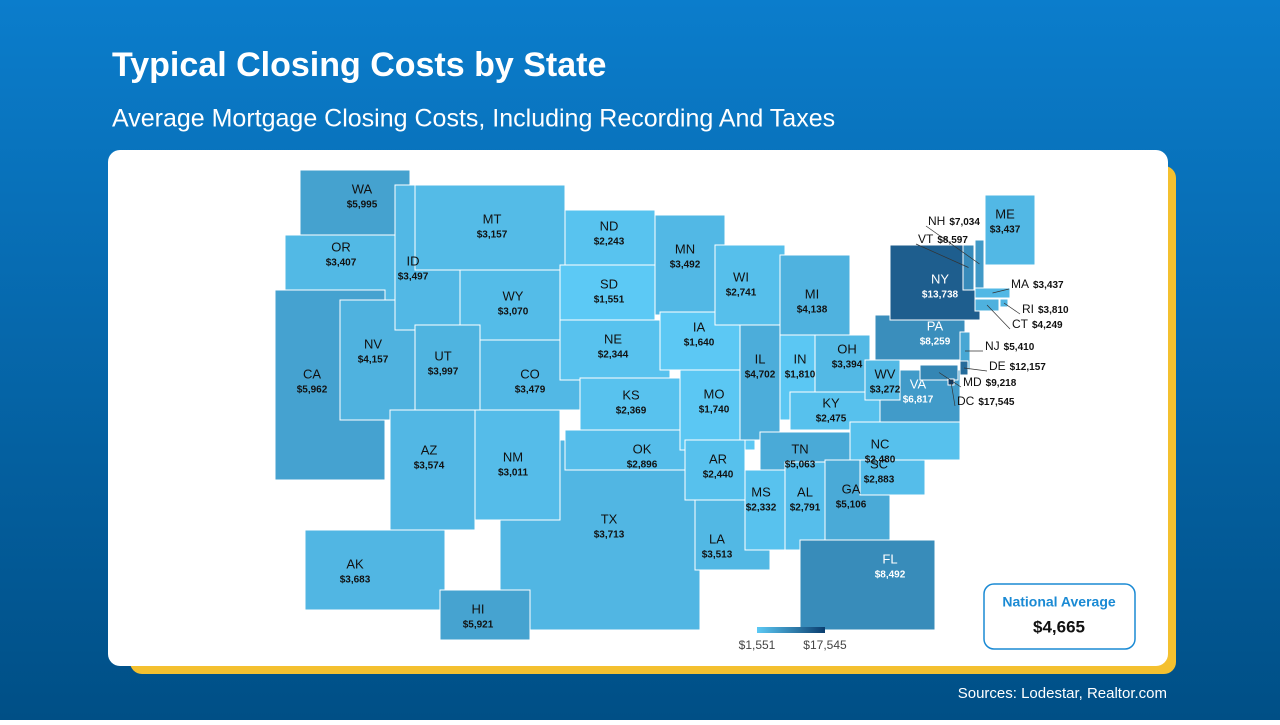  Describe the element at coordinates (935, 342) in the screenshot. I see `state-value: $8,259` at that location.